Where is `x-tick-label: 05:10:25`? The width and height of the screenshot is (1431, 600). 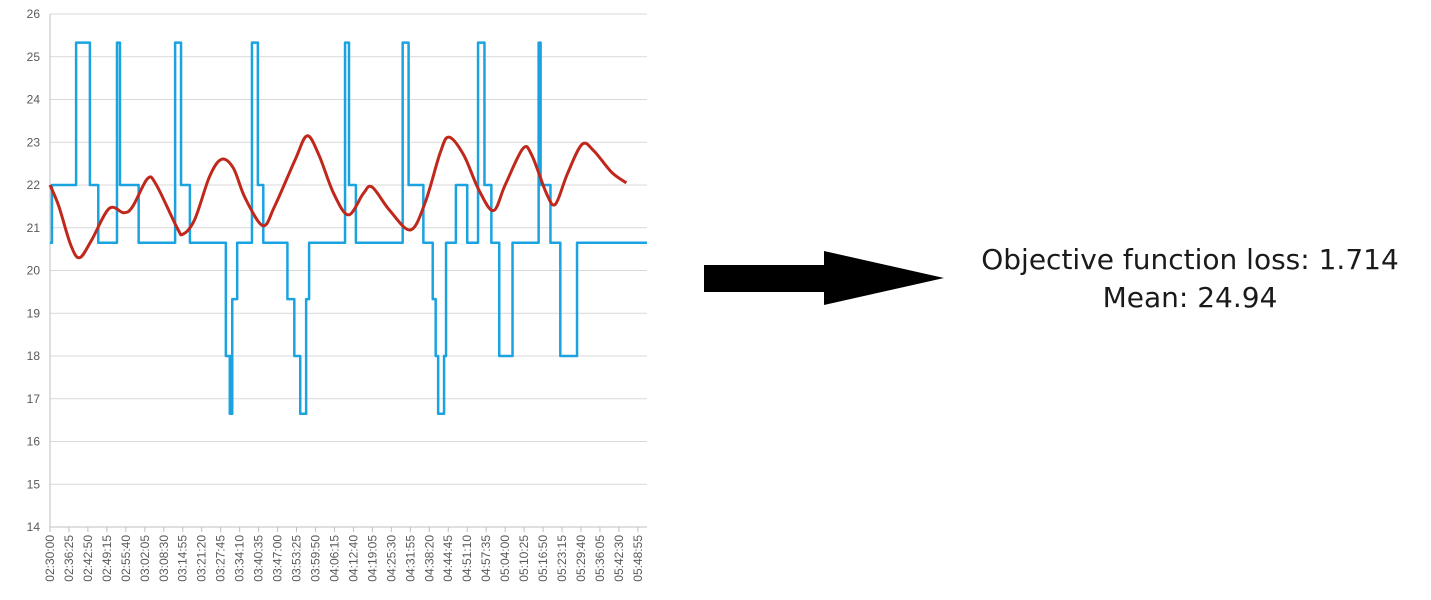
x-tick-label: 05:10:25 is located at coordinates (524, 558).